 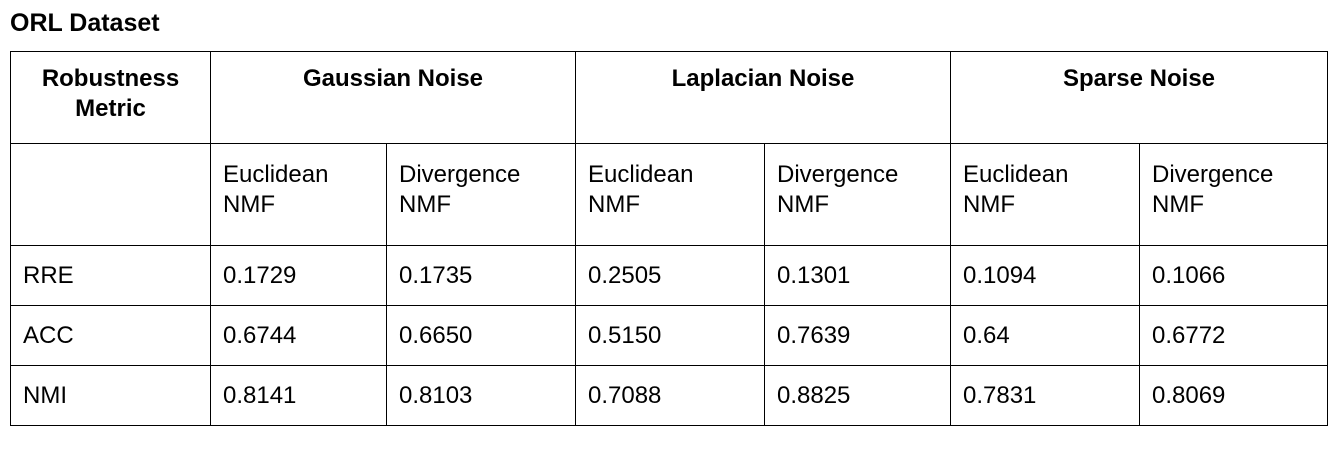 I want to click on value-cell: 0.1729, so click(x=298, y=275).